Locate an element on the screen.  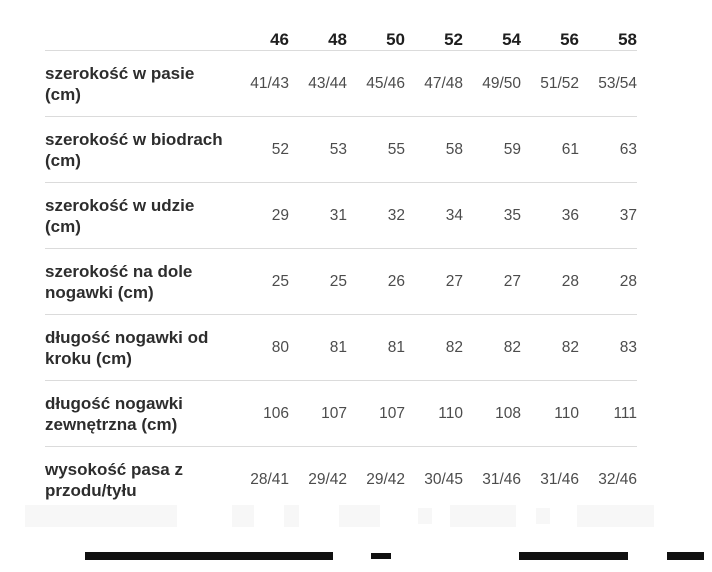
row-label: szerokość na dole nogawki (cm) is located at coordinates (119, 281).